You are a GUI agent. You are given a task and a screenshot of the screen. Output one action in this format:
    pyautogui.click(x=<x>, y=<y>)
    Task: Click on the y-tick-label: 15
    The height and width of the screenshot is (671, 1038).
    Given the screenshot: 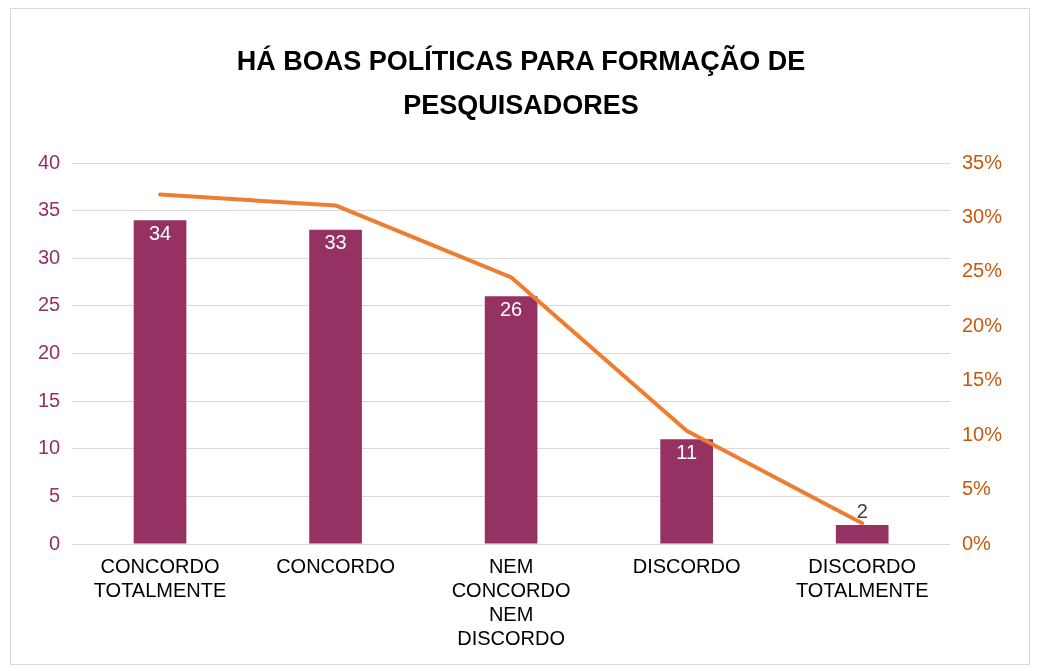 What is the action you would take?
    pyautogui.click(x=49, y=399)
    